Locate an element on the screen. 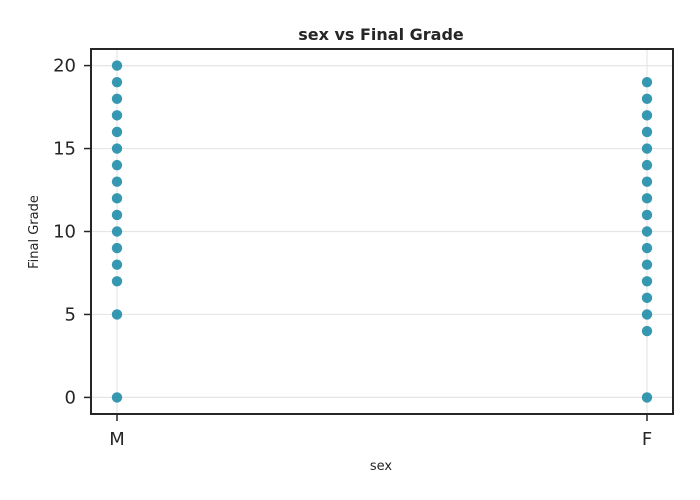 The height and width of the screenshot is (500, 700). chart-title: sex vs Final Grade is located at coordinates (381, 34).